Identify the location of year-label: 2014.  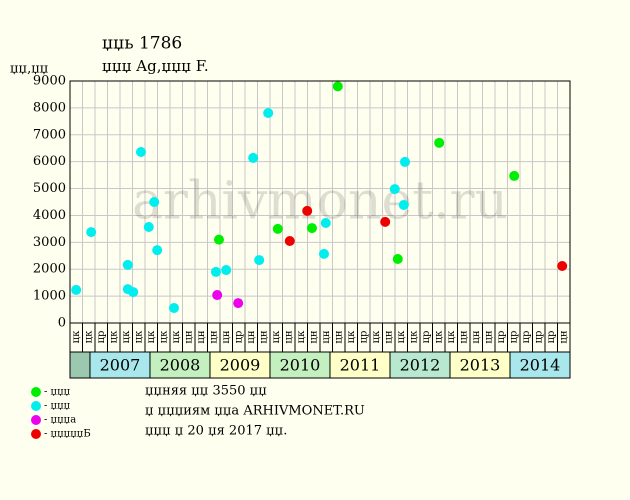
(540, 365).